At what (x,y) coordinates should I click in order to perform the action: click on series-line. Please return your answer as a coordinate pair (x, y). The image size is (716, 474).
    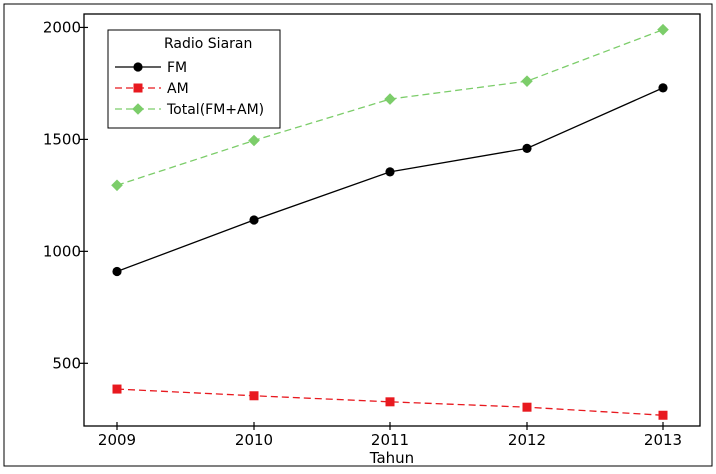
    Looking at the image, I should click on (390, 402).